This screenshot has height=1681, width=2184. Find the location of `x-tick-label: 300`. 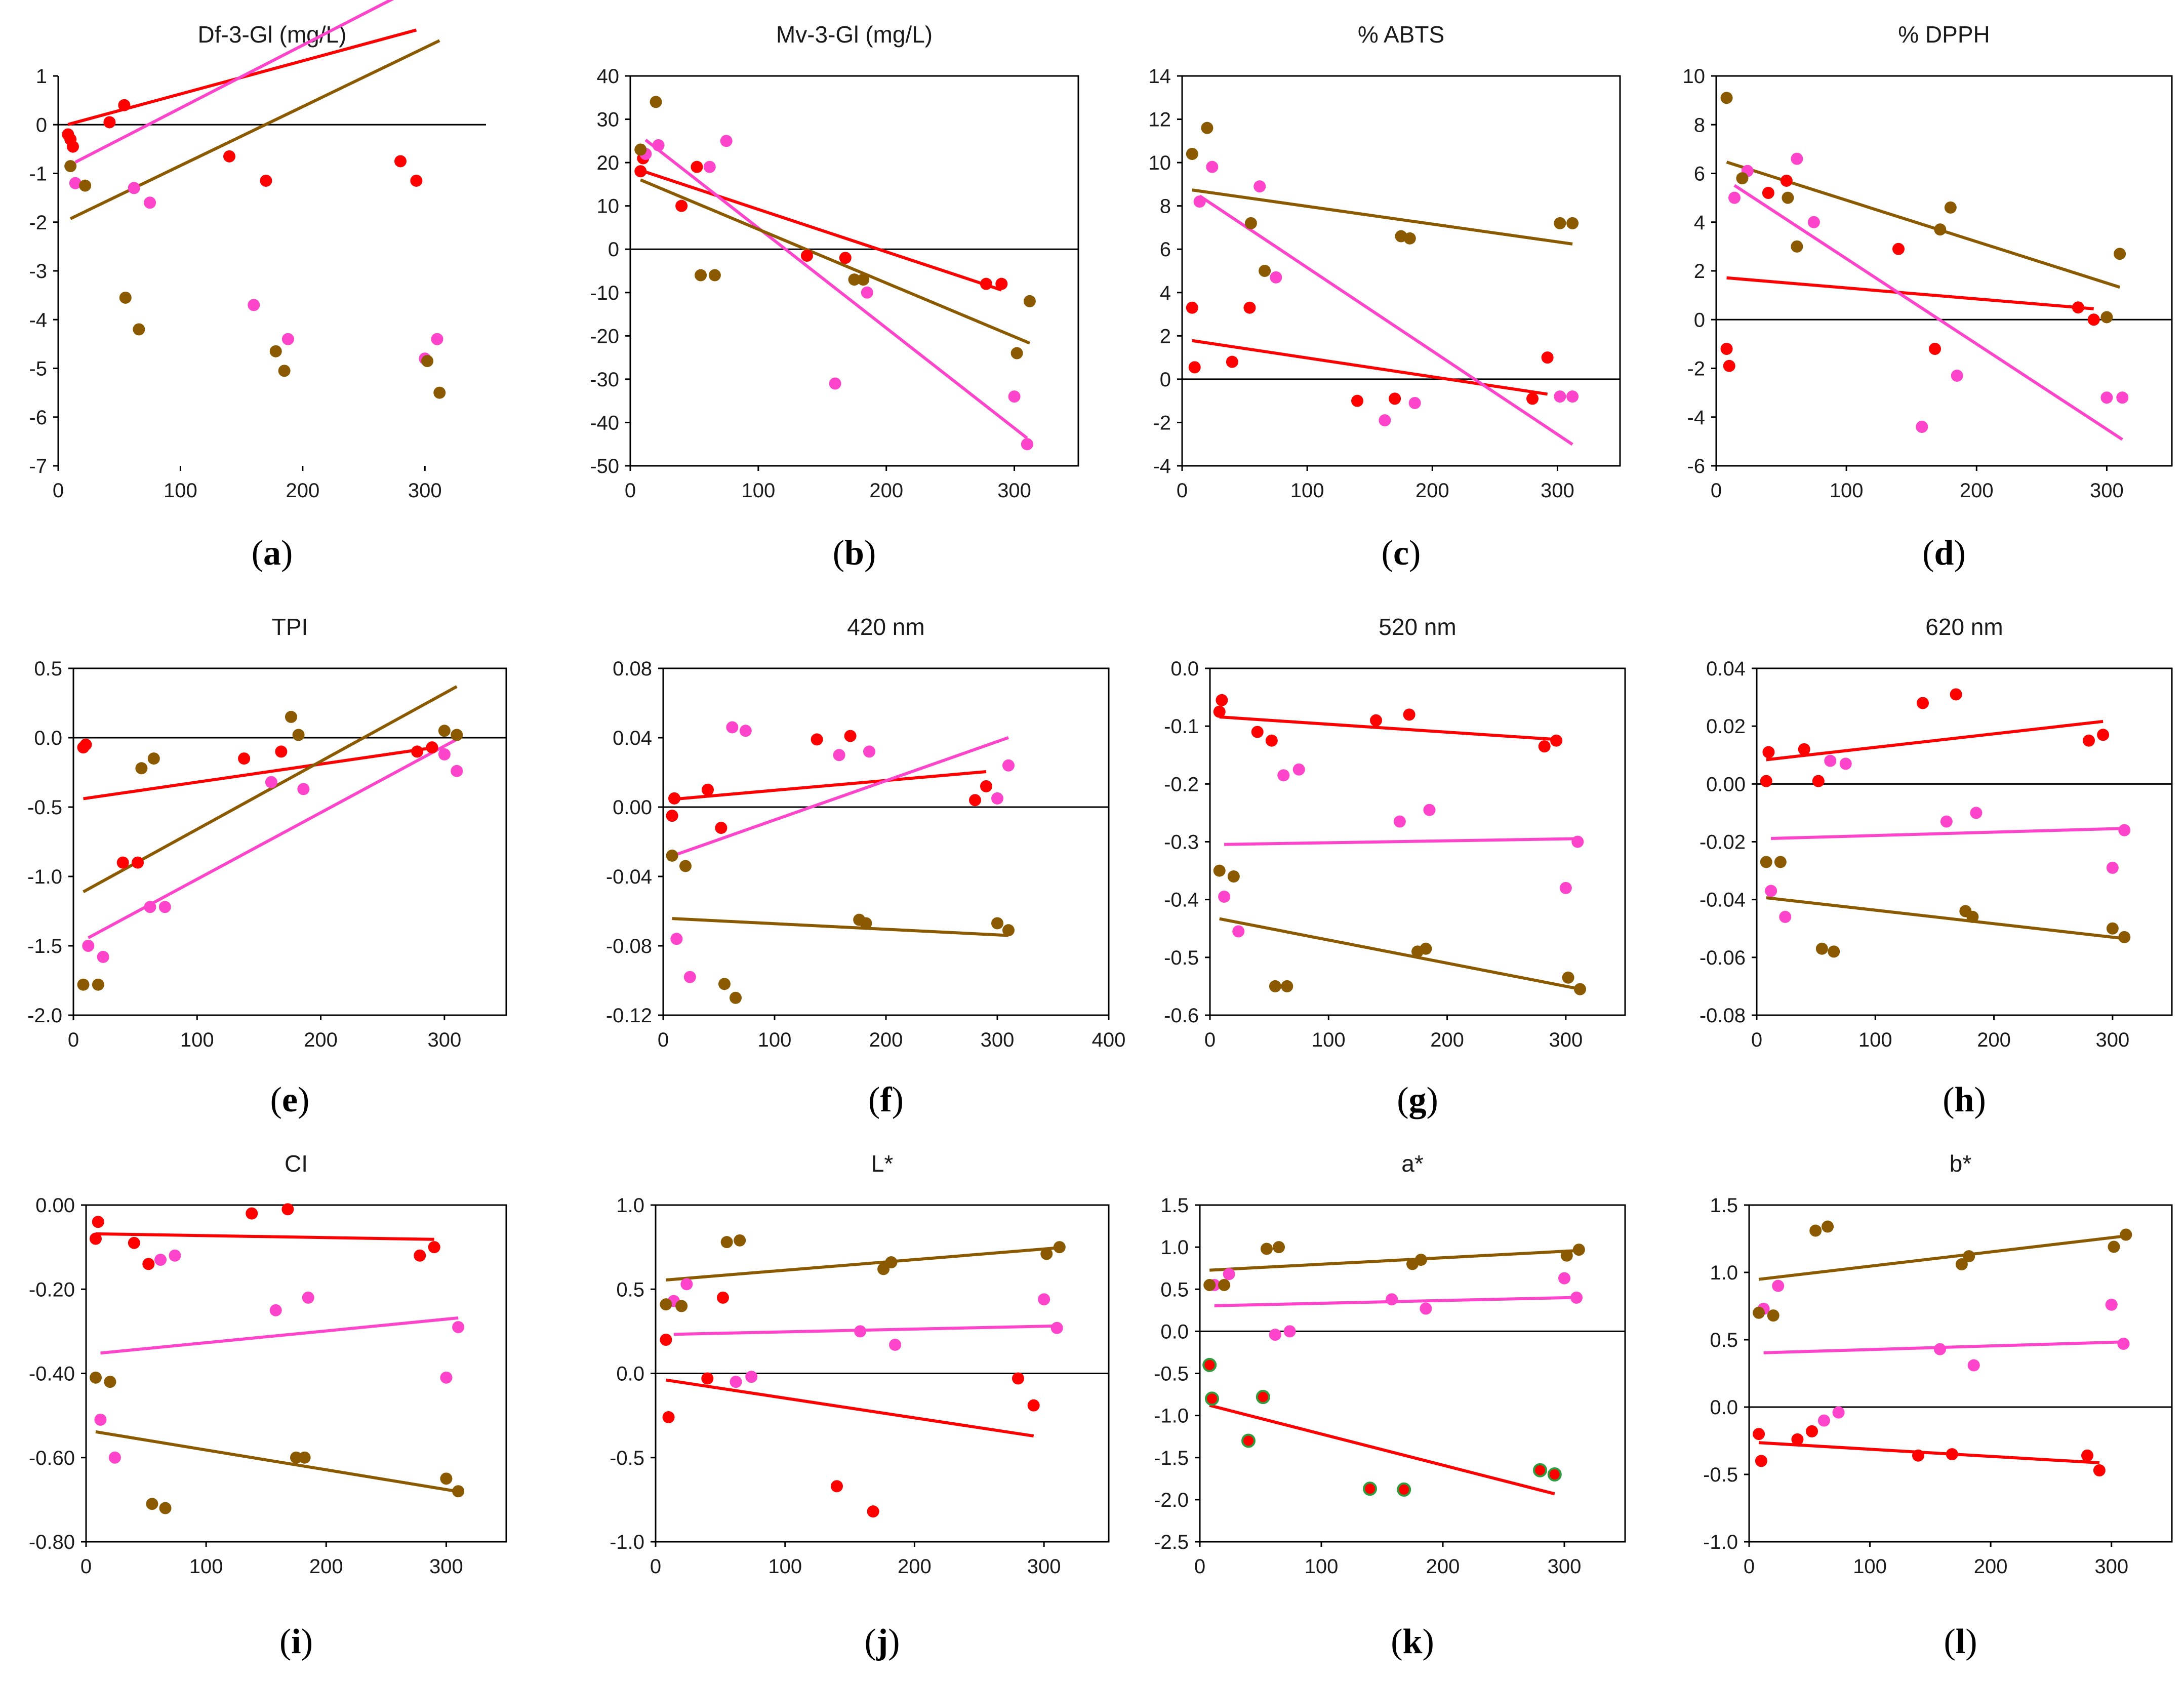

x-tick-label: 300 is located at coordinates (1566, 1040).